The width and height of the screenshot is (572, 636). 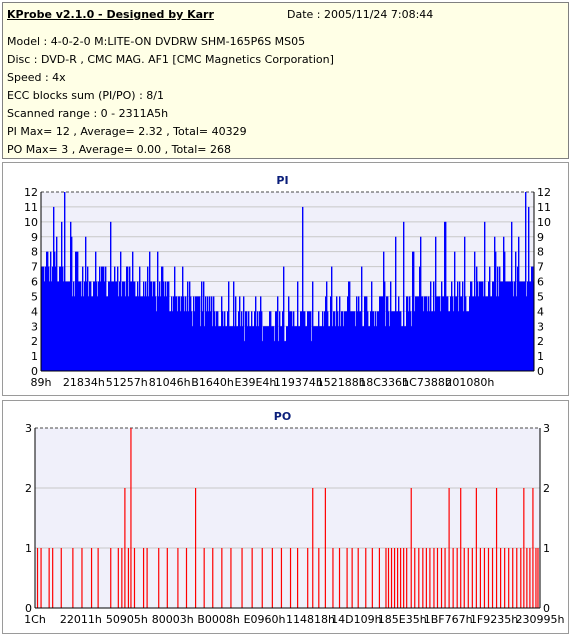 I want to click on x-tick-label: 230995h, so click(x=540, y=619).